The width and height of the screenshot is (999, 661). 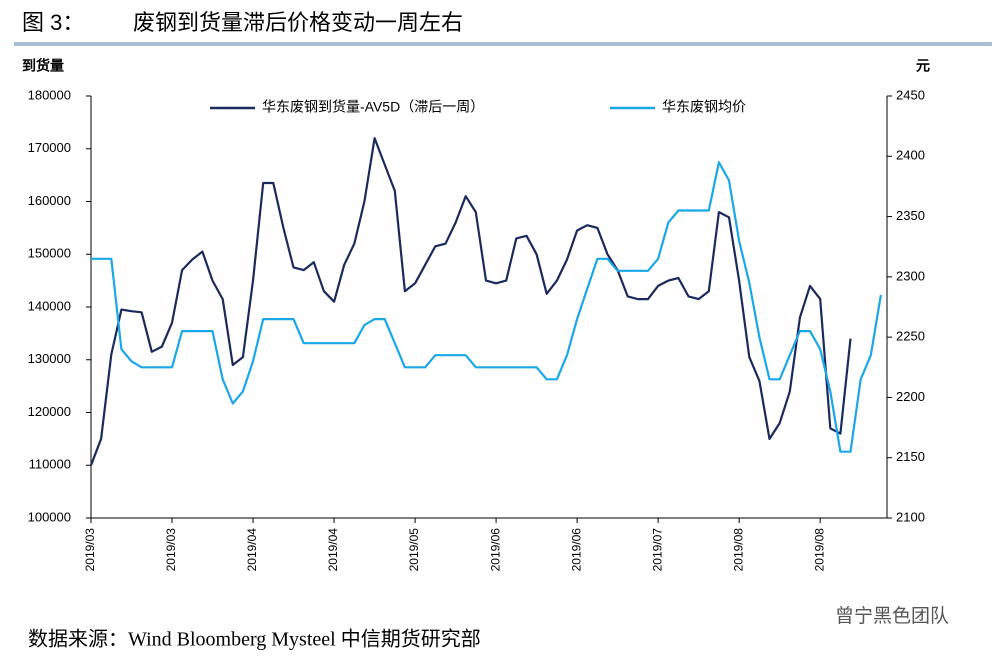 What do you see at coordinates (910, 336) in the screenshot?
I see `y2-tick-label: 2250` at bounding box center [910, 336].